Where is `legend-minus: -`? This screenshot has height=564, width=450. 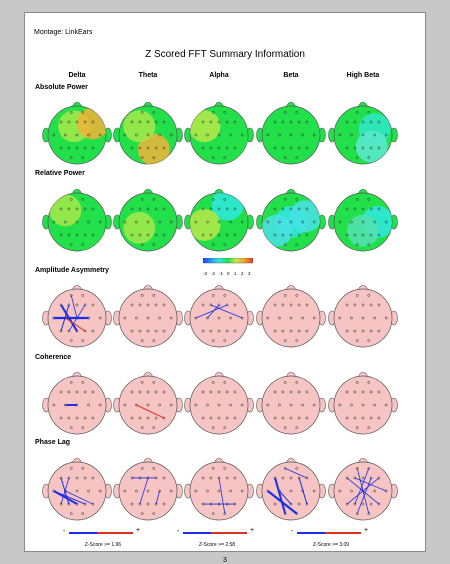 legend-minus: - is located at coordinates (64, 531).